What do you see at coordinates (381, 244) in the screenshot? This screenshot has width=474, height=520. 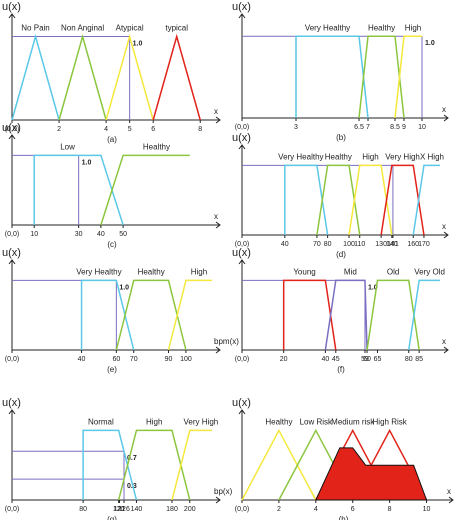 I see `x-tick-label: 130` at bounding box center [381, 244].